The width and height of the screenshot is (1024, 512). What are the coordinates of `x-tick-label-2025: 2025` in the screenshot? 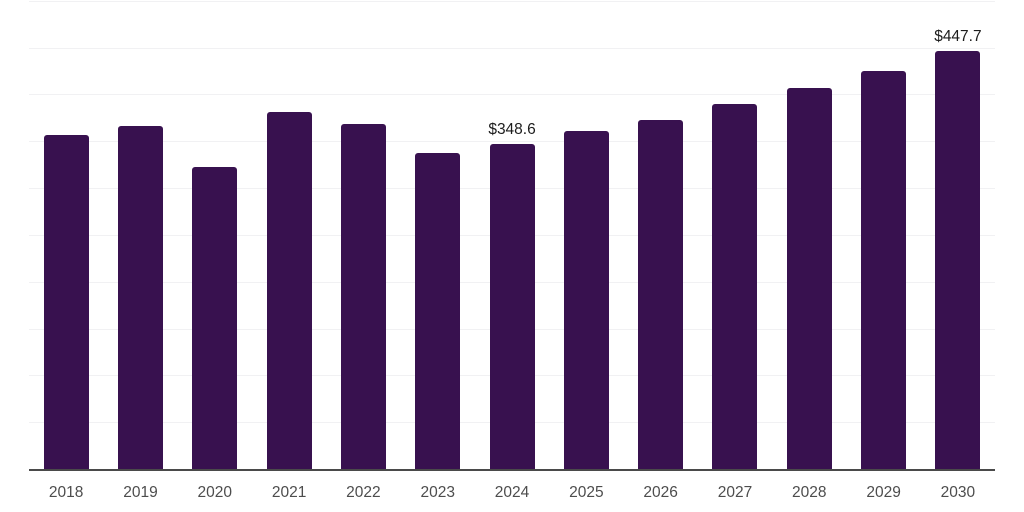 It's located at (586, 492).